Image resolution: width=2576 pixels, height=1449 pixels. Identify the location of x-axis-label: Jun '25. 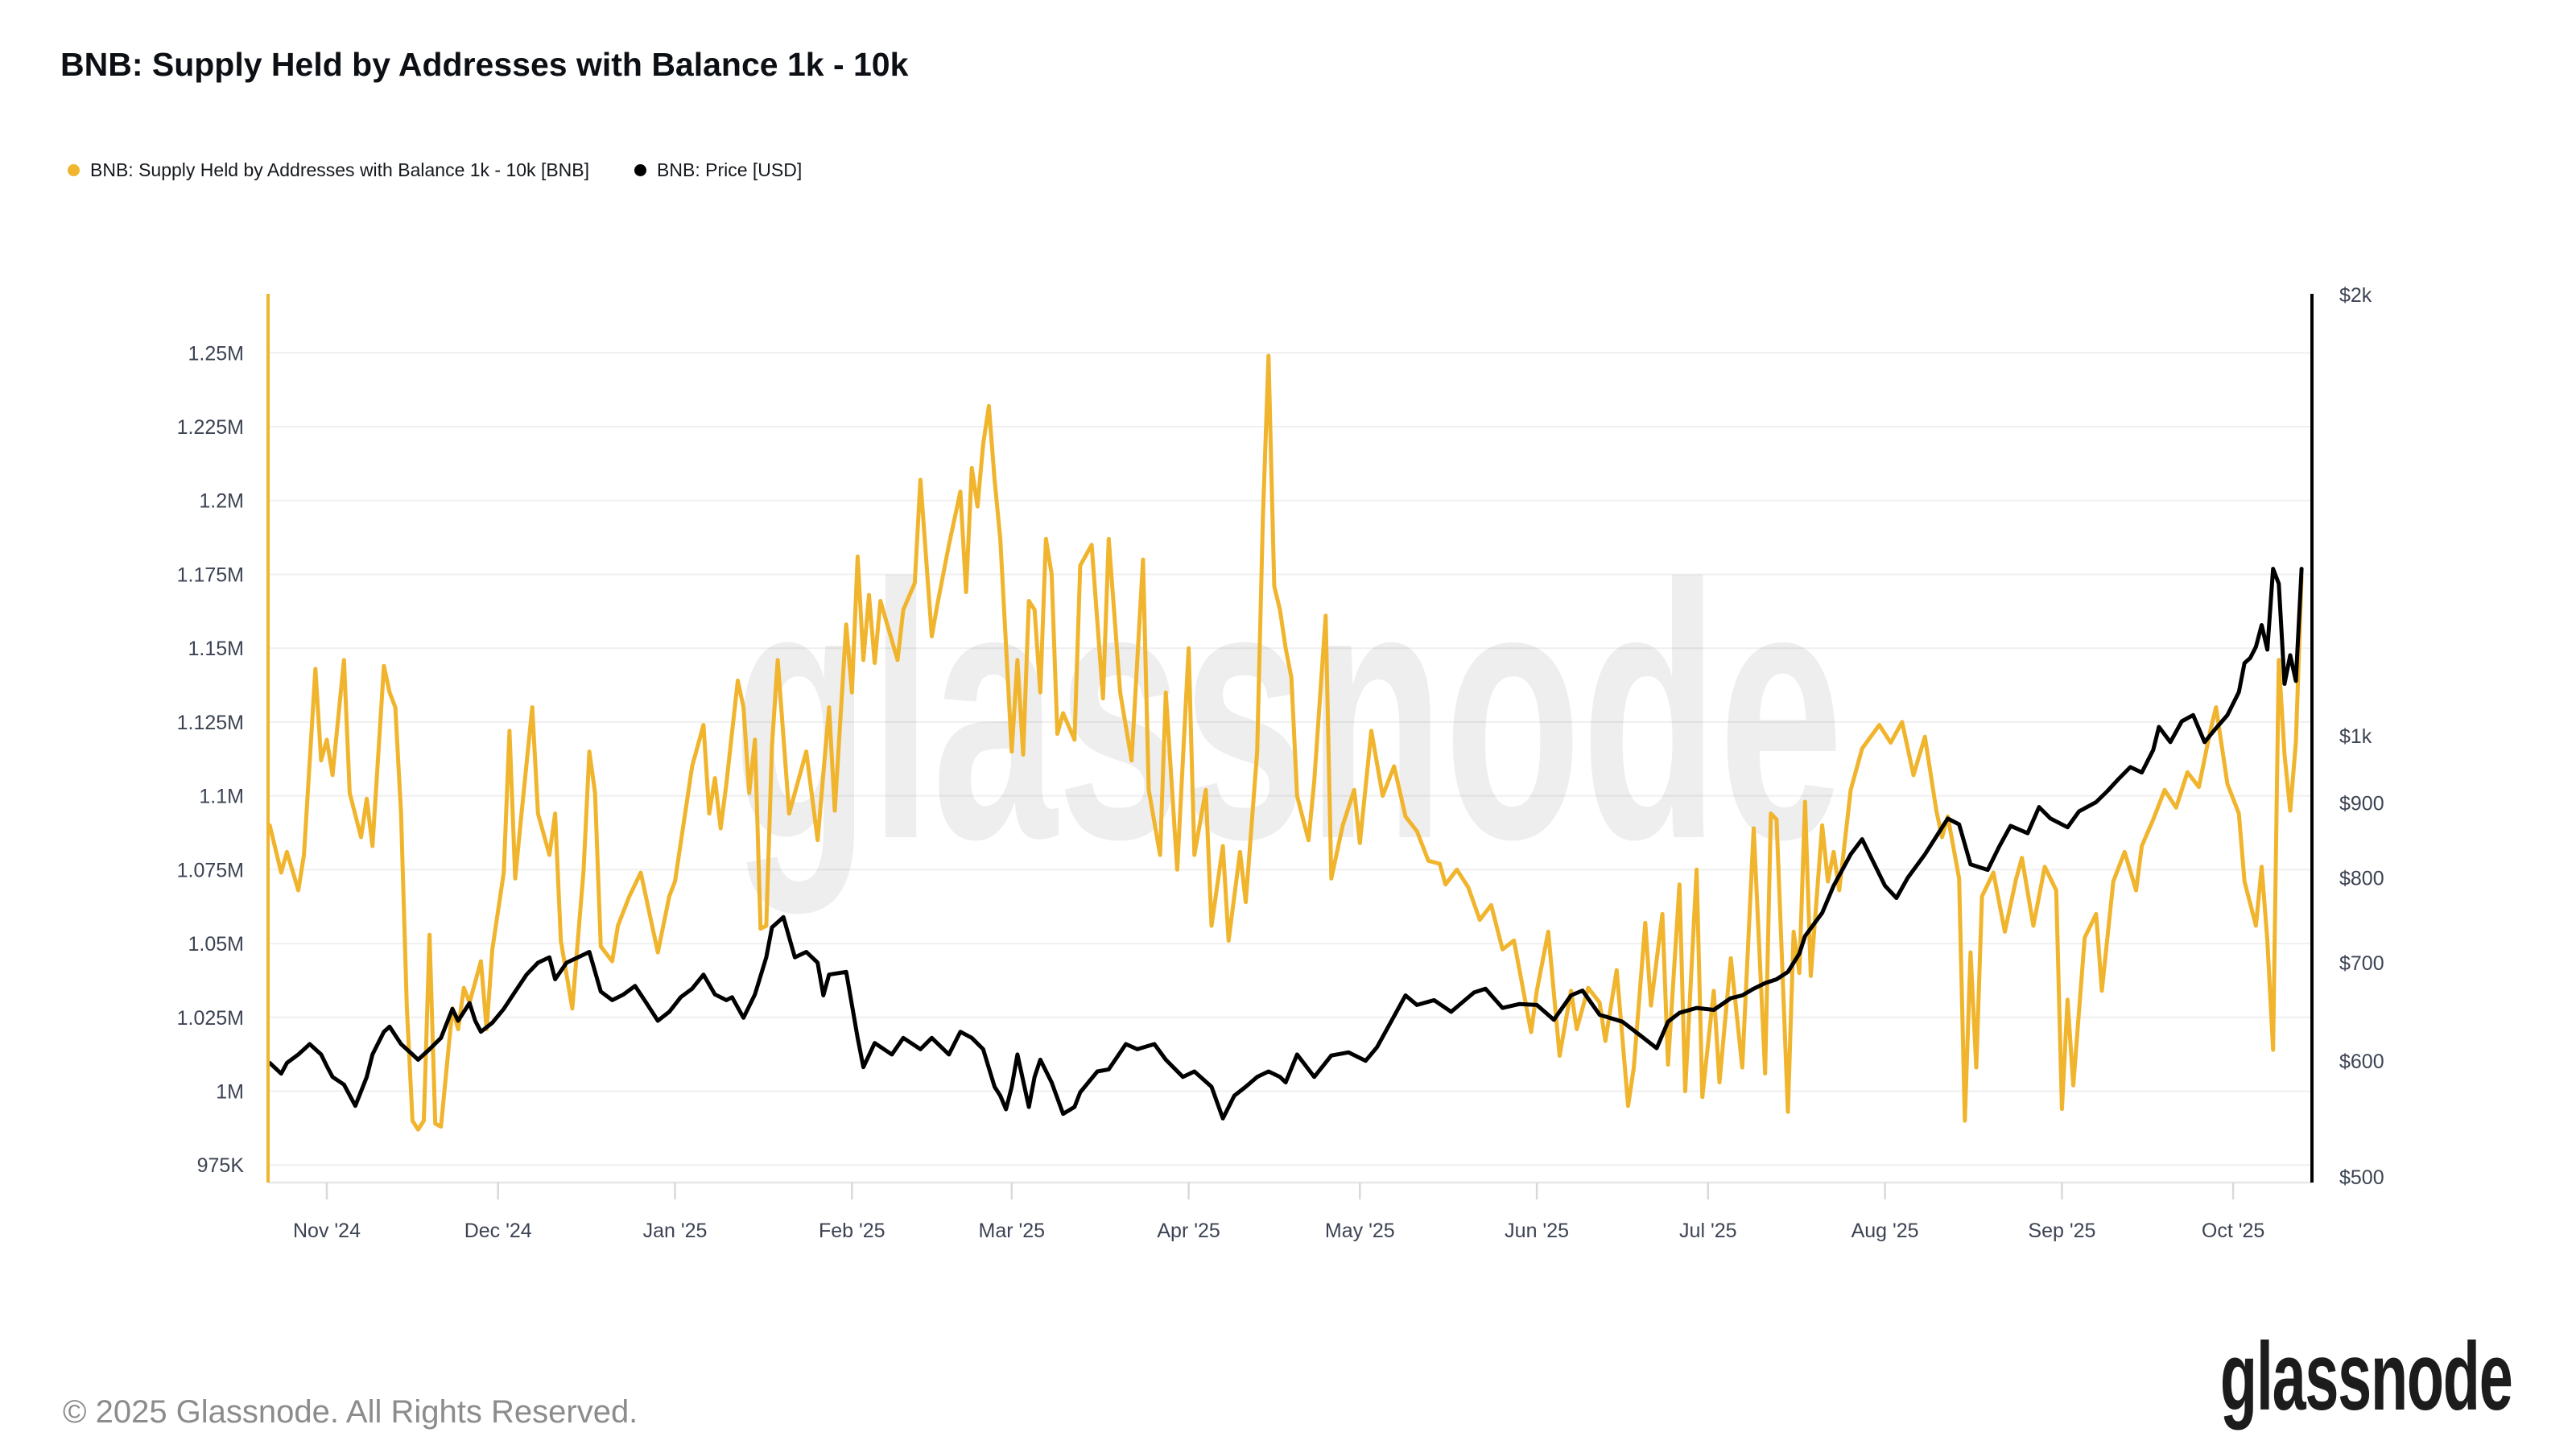
(1537, 1231).